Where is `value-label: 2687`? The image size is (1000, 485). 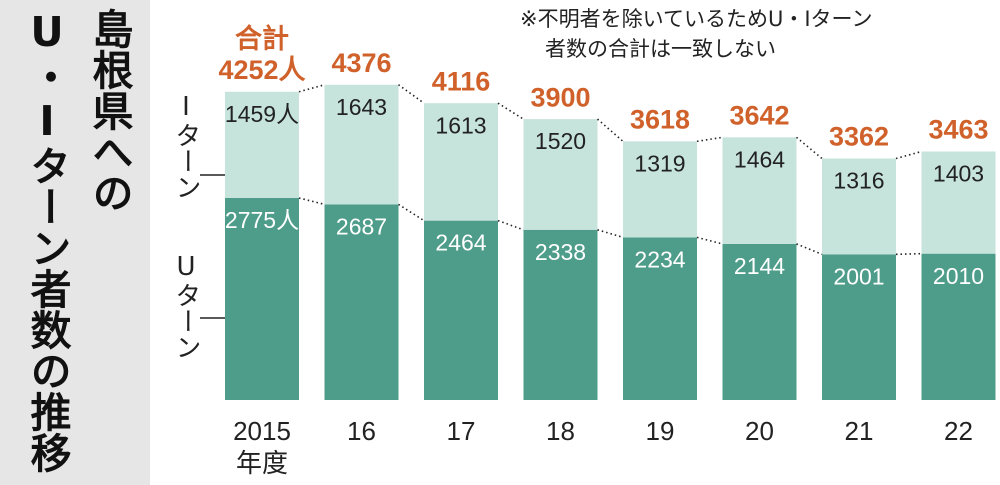
value-label: 2687 is located at coordinates (361, 226).